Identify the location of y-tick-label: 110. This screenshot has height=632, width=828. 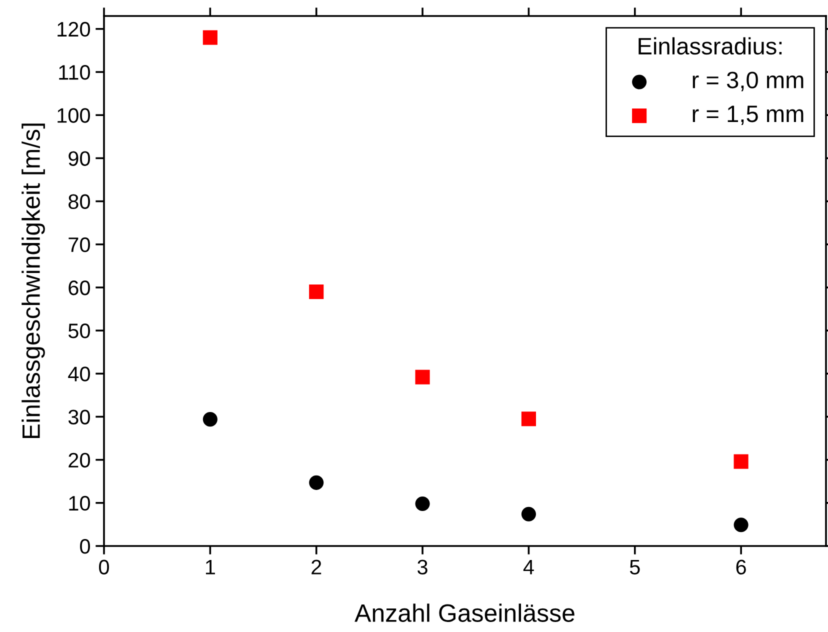
(74, 72).